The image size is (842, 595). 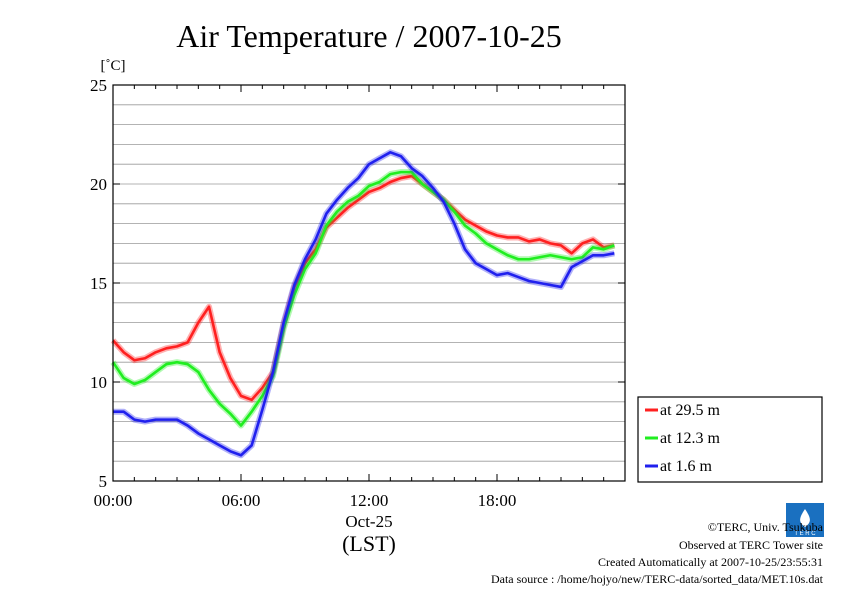 I want to click on credit-copyright: ©TERC, Univ. Tsukuba, so click(x=766, y=527).